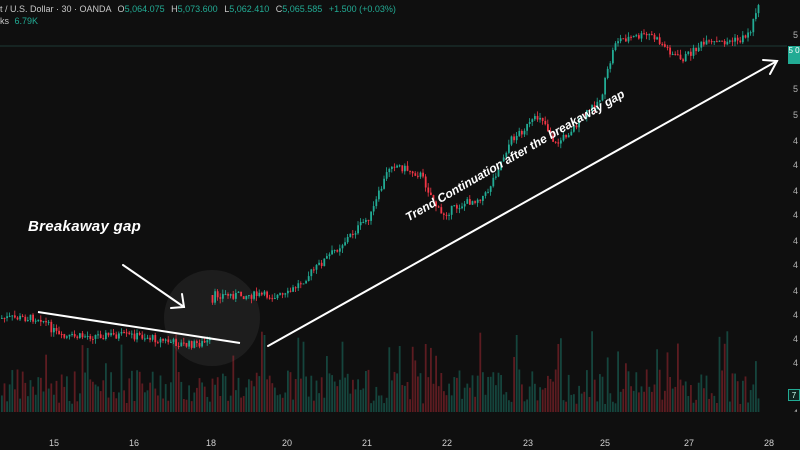 This screenshot has width=800, height=450. Describe the element at coordinates (249, 9) in the screenshot. I see `low-value: 5,062.410` at that location.